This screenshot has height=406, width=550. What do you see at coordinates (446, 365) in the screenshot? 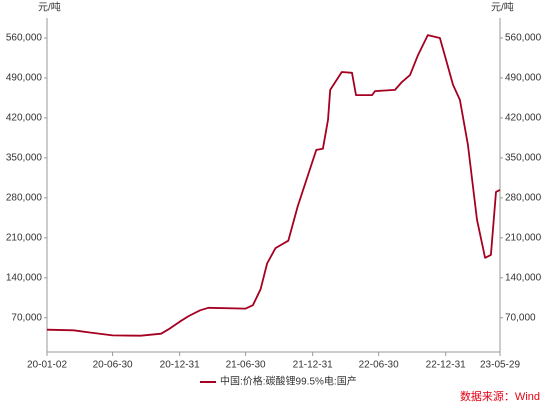
I see `x-tick-label: 22-12-31` at bounding box center [446, 365].